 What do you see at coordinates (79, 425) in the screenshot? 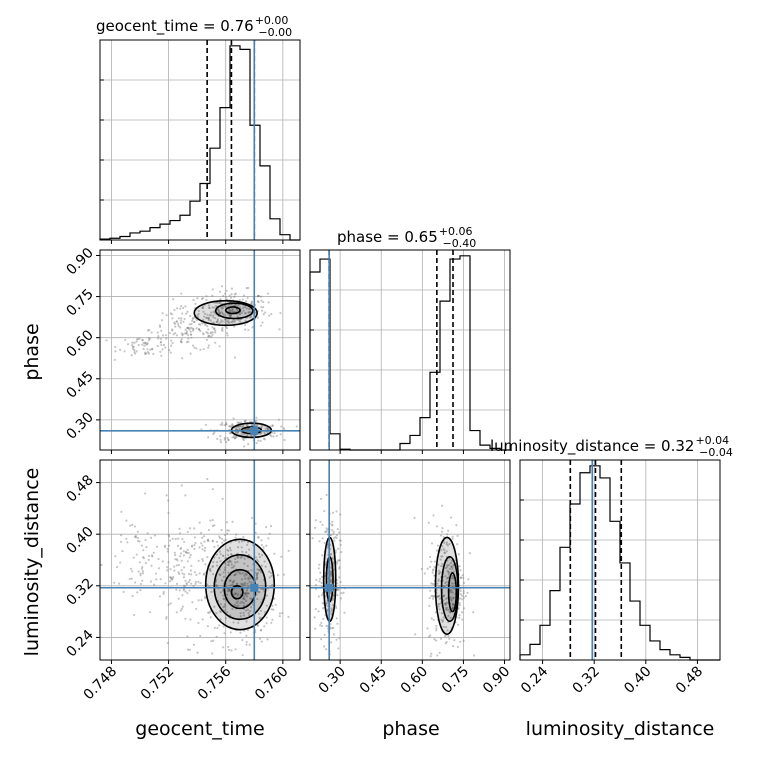
I see `scatter-geocent-time-phase-ytick-label-0: 0.30` at bounding box center [79, 425].